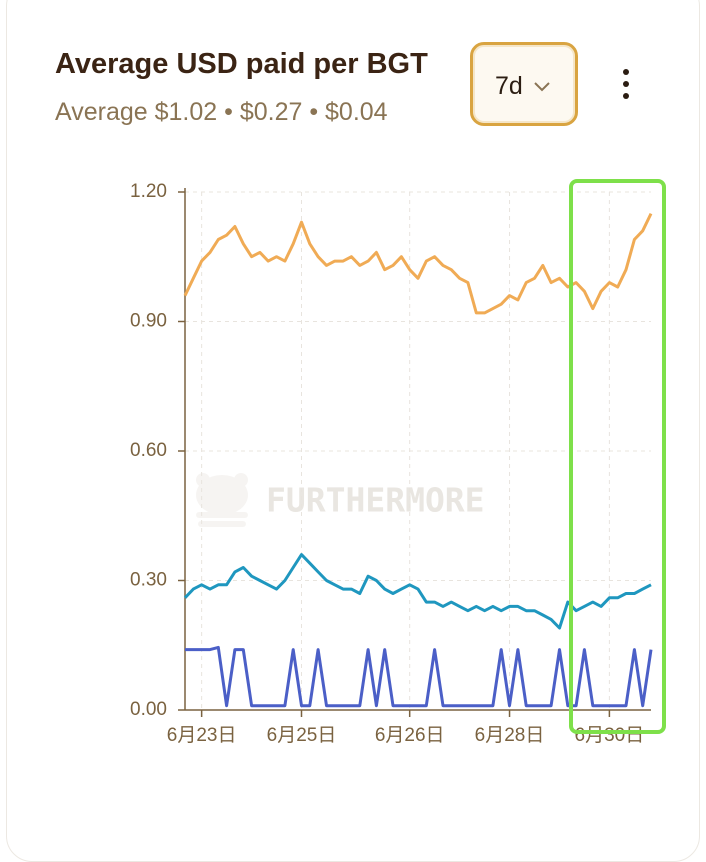 Image resolution: width=706 pixels, height=862 pixels. Describe the element at coordinates (542, 87) in the screenshot. I see `chevron-icon` at that location.